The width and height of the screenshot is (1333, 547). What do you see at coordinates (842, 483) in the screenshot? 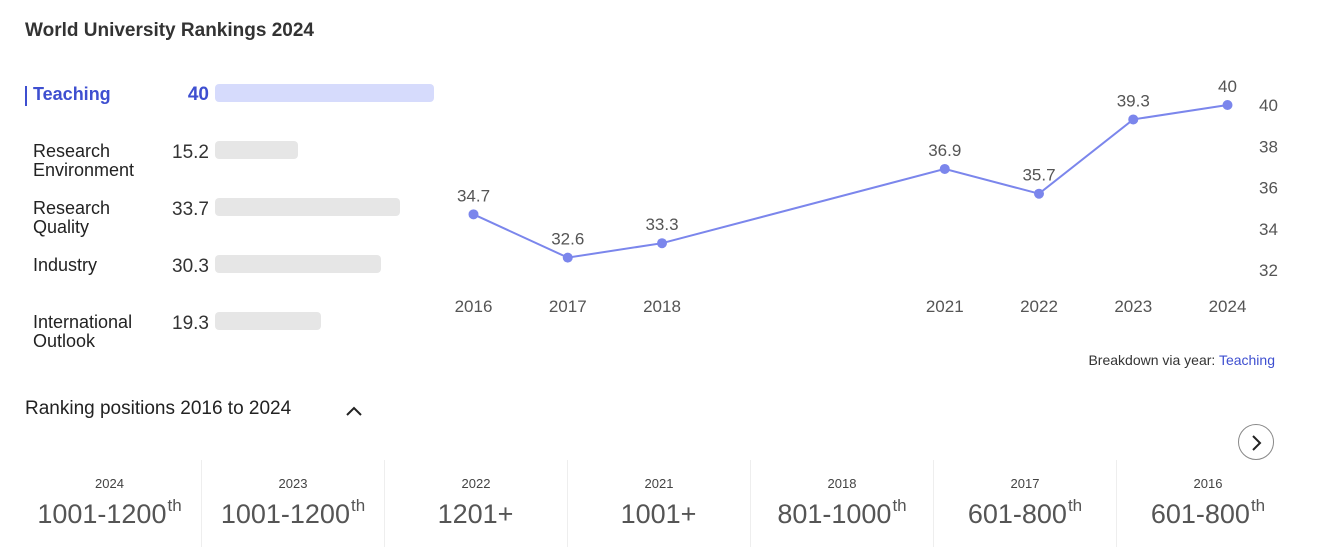
I see `ranking-year: 2018` at bounding box center [842, 483].